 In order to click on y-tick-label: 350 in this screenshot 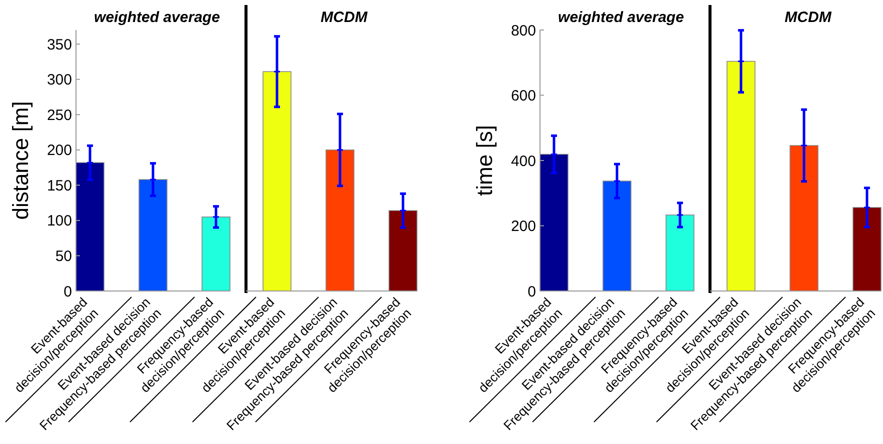, I will do `click(59, 45)`.